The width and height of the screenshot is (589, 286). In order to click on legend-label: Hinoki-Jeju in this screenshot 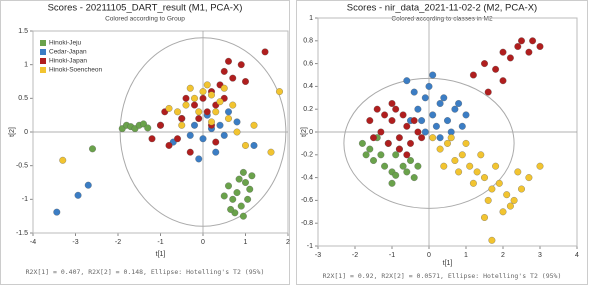, I will do `click(65, 43)`.